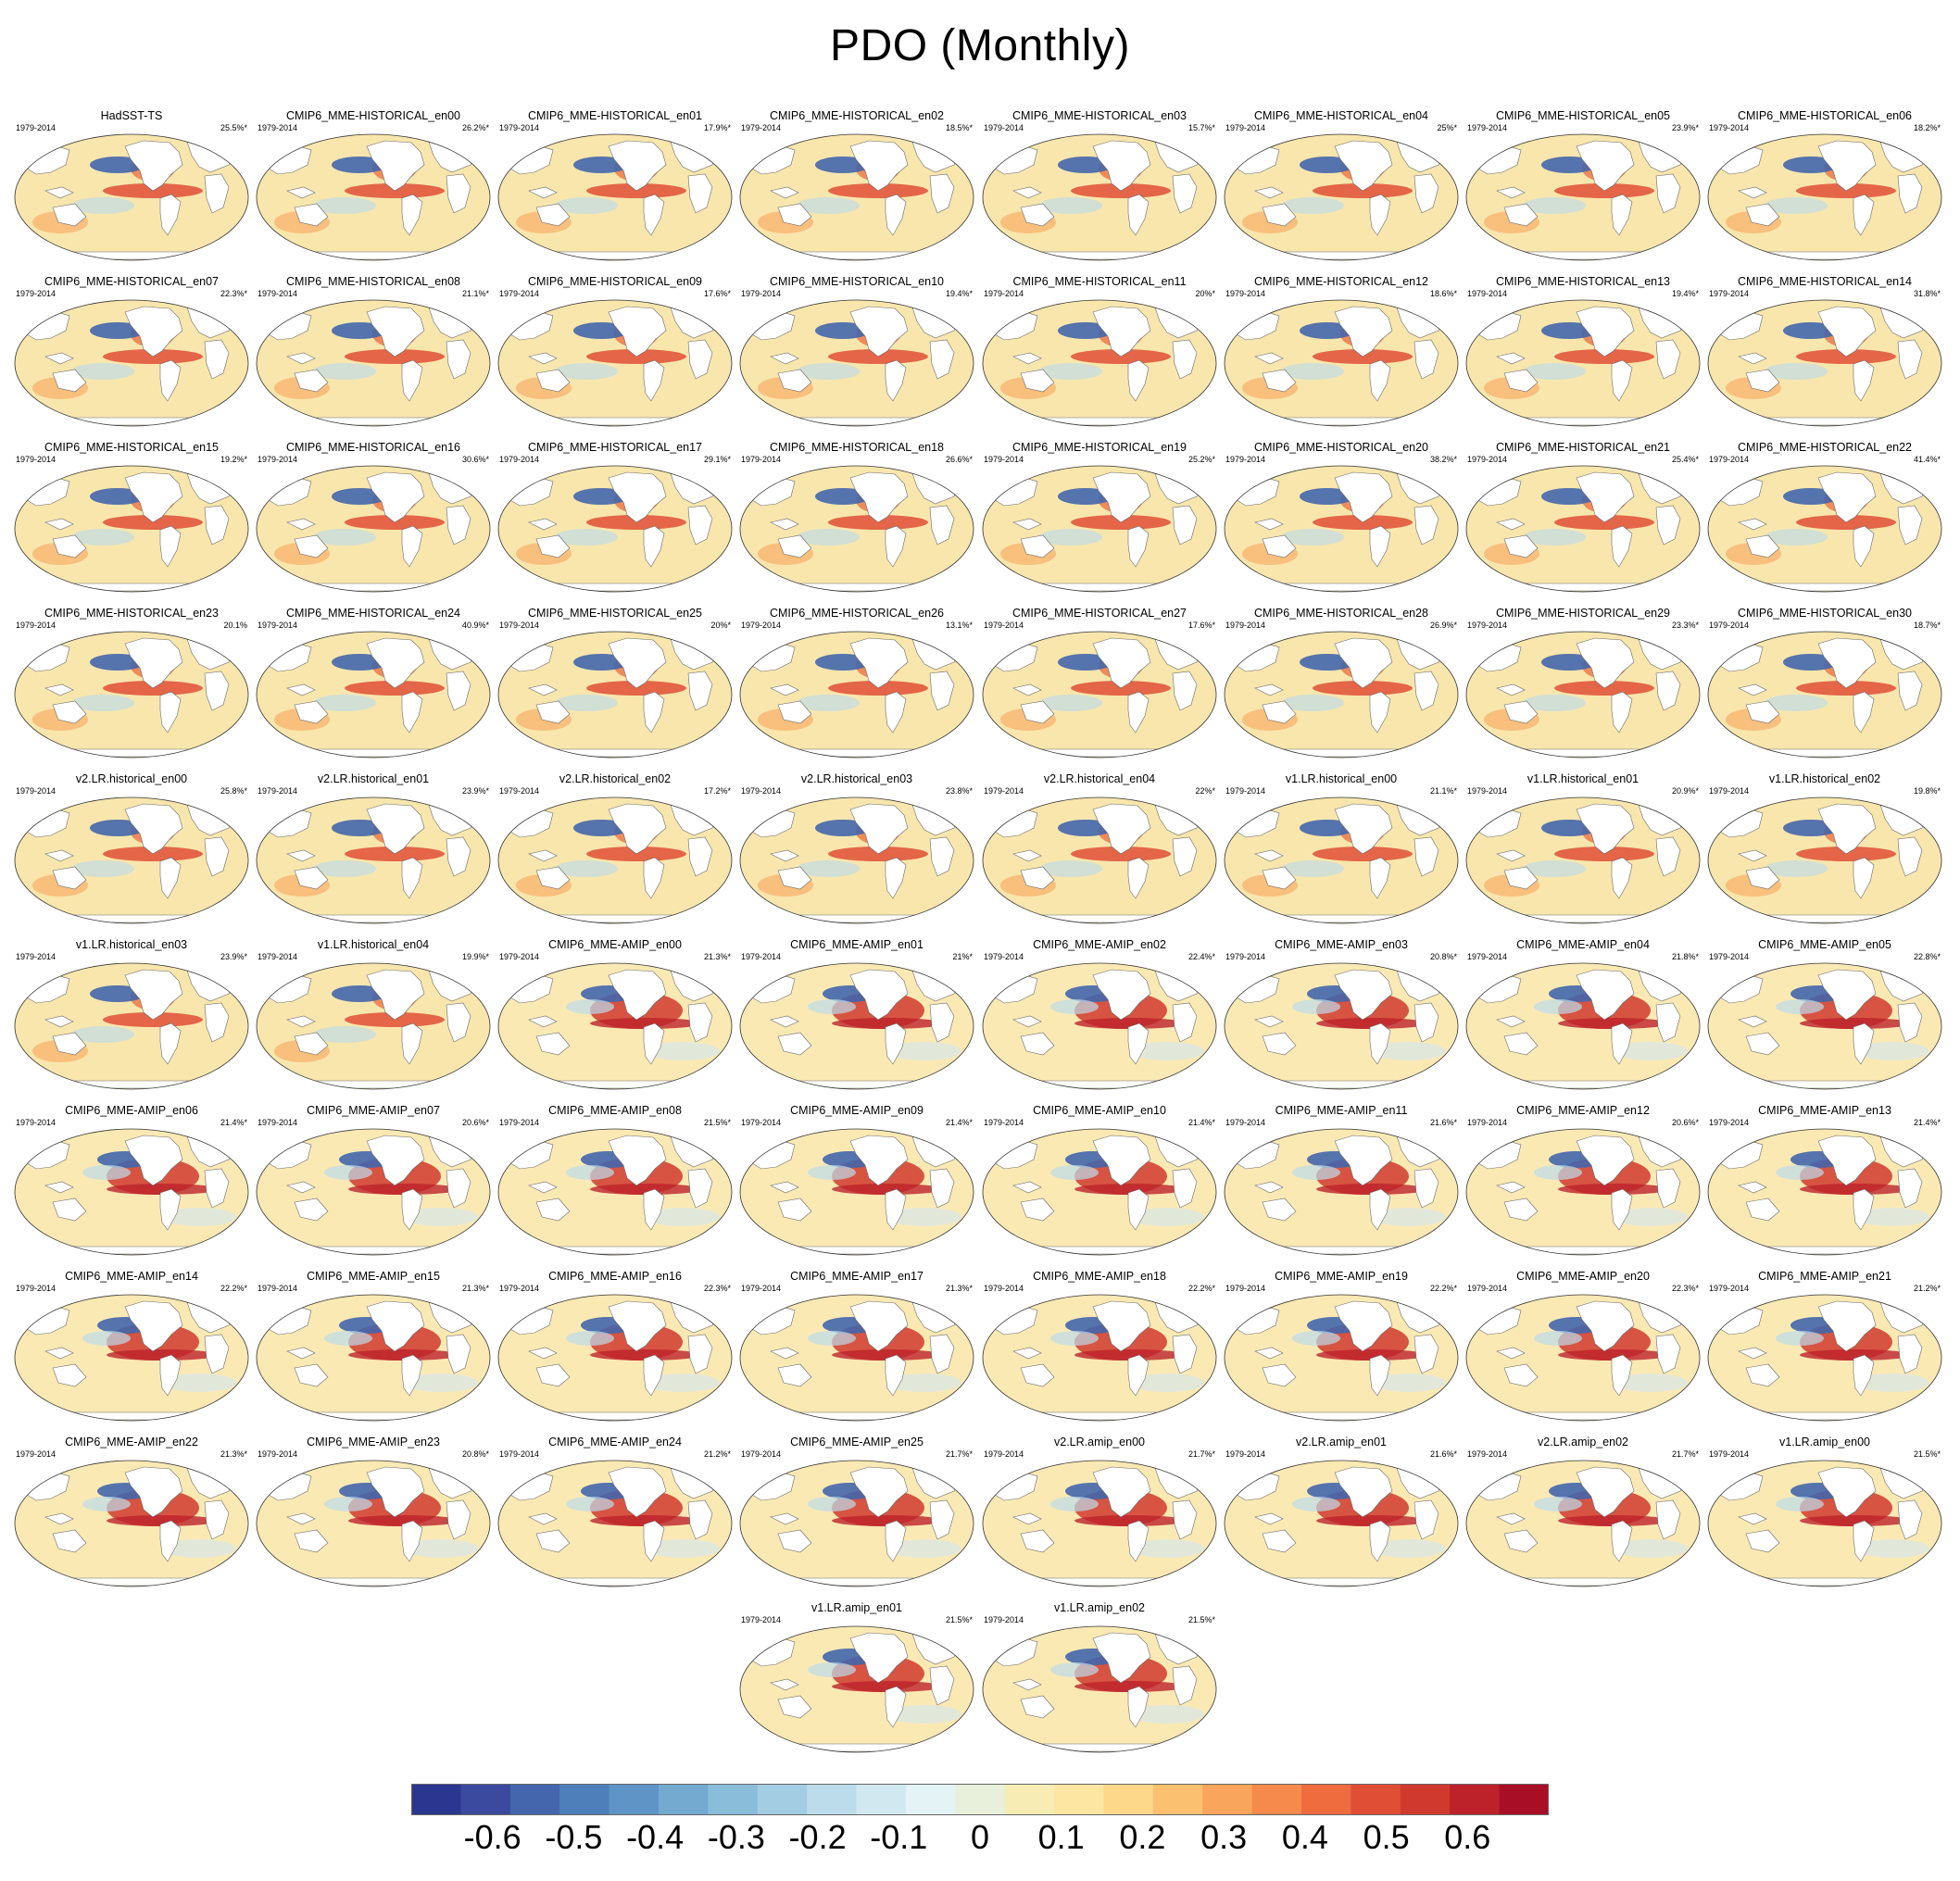 This screenshot has height=1881, width=1960. What do you see at coordinates (1099, 1180) in the screenshot?
I see `map-panel: CMIP6_MME-AMIP_en10 1979-2014 21.4%*` at bounding box center [1099, 1180].